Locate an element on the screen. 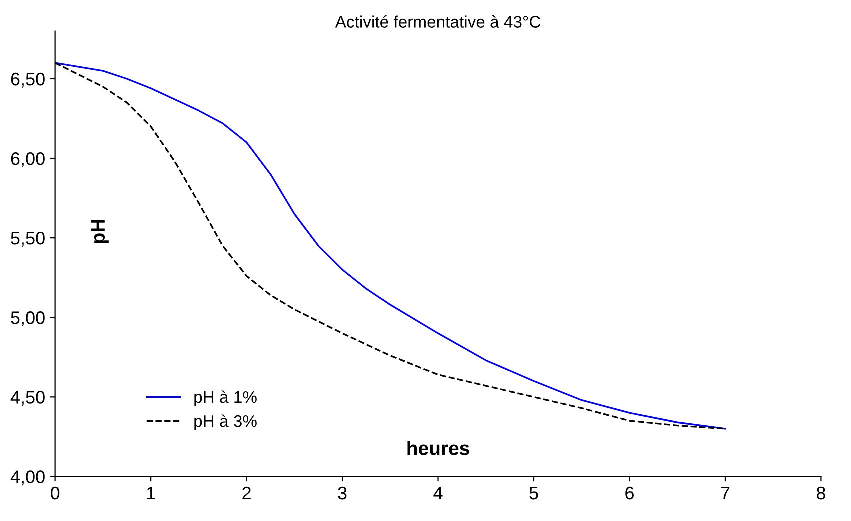 This screenshot has height=521, width=851. y-axis-title: pH is located at coordinates (100, 232).